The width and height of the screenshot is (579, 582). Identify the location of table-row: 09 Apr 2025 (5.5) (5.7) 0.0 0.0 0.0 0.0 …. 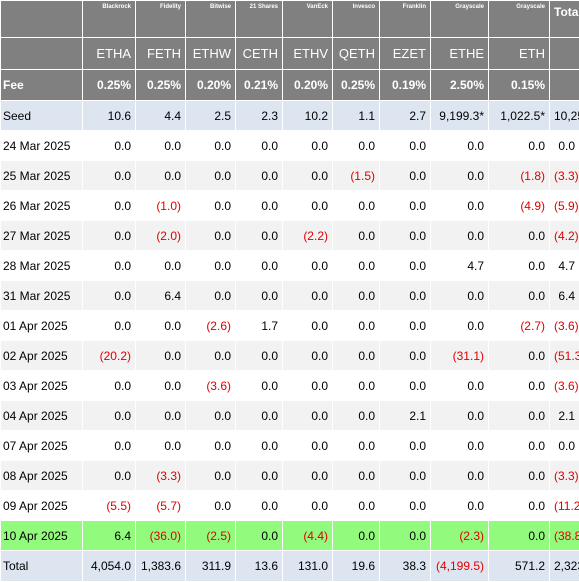
(290, 506).